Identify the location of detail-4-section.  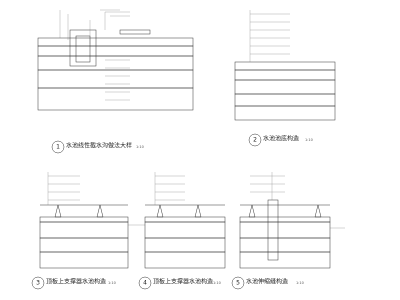
(182, 231).